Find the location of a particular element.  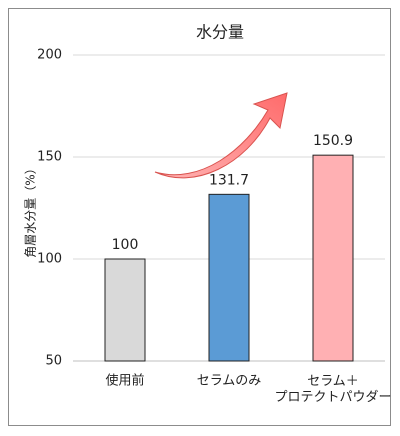

x-tick-label: 使用前 is located at coordinates (124, 381).